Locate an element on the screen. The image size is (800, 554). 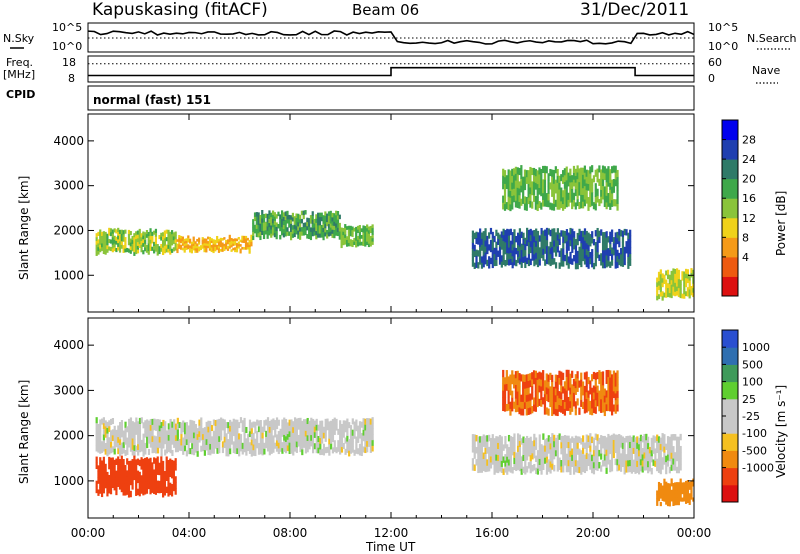
x-tick-label: 20:00 is located at coordinates (593, 533).